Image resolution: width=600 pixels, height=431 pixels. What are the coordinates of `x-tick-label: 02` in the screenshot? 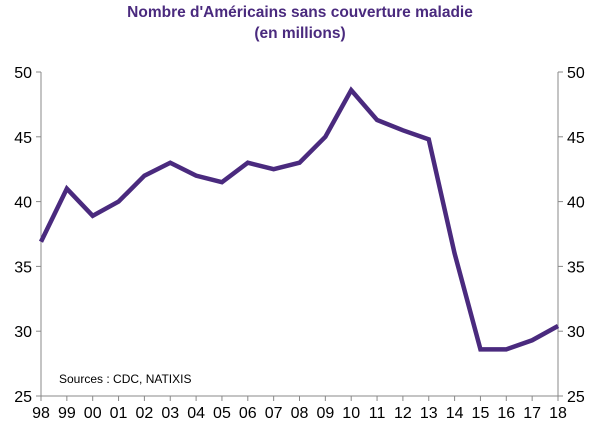 It's located at (145, 413).